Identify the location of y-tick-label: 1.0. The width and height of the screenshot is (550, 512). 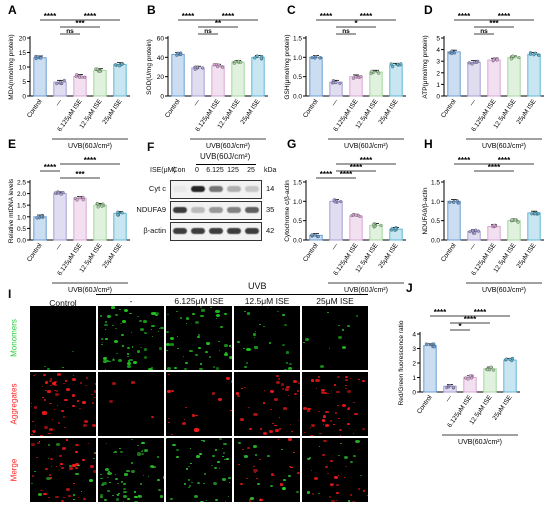
(21, 217).